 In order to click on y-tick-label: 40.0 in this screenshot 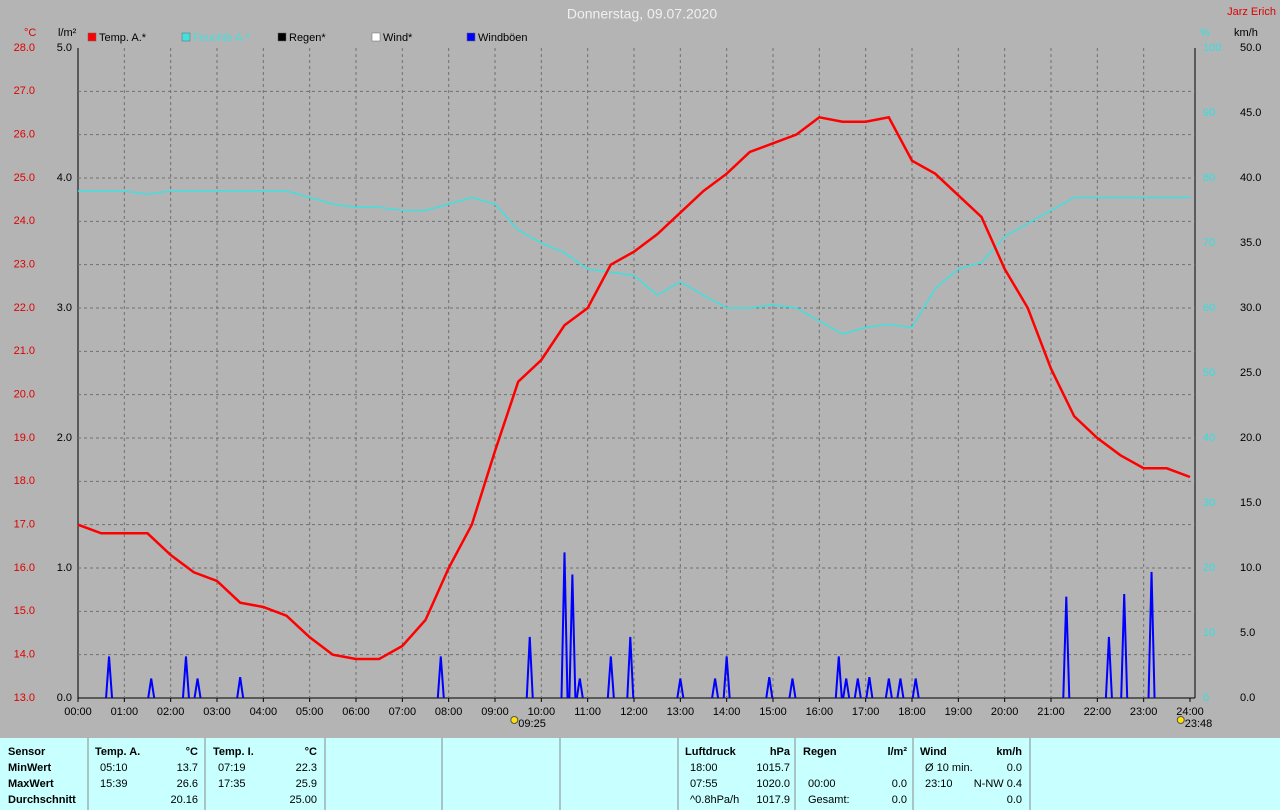, I will do `click(1250, 178)`.